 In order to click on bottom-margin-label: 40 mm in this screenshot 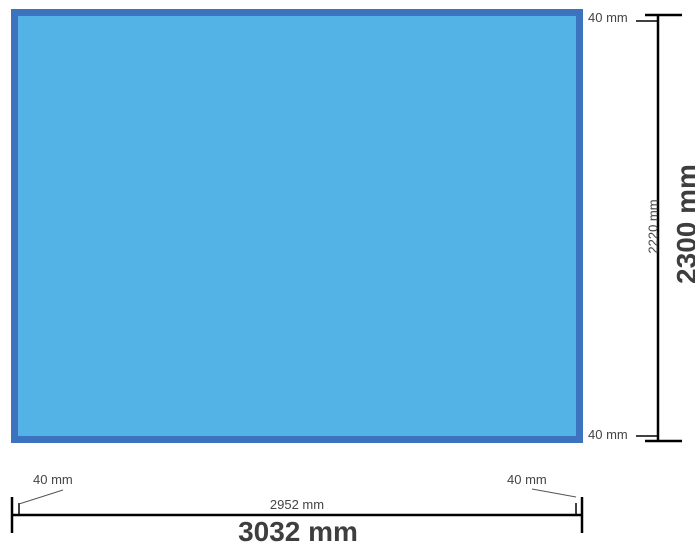, I will do `click(608, 434)`.